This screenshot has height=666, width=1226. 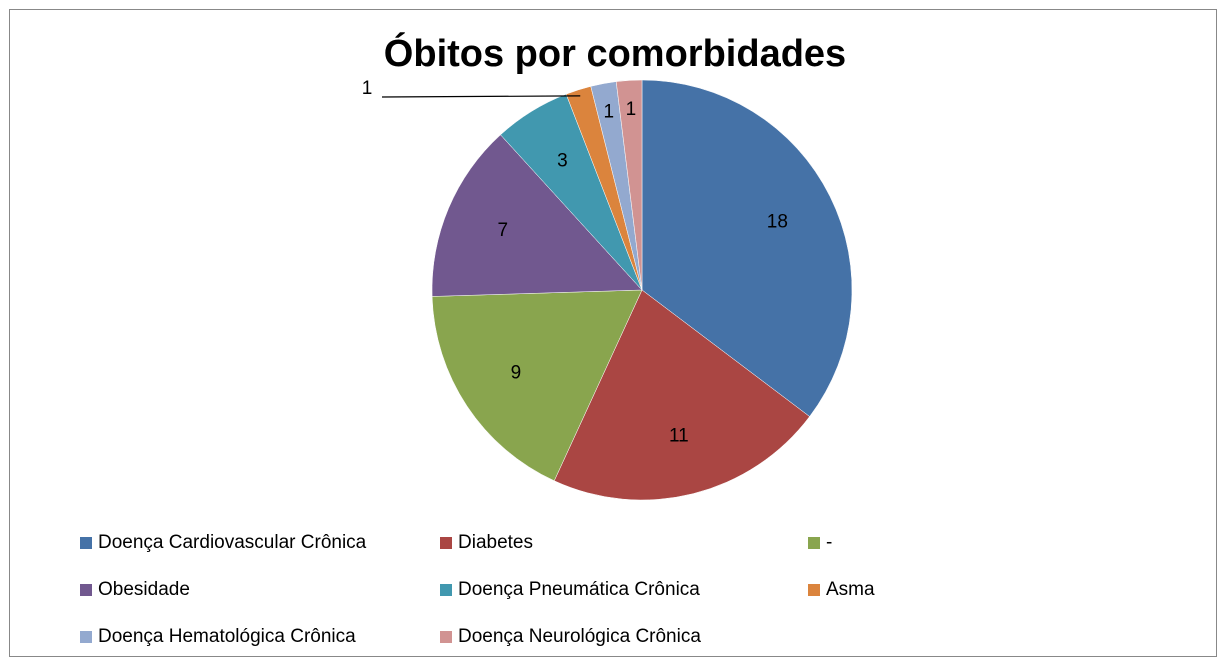 What do you see at coordinates (481, 96) in the screenshot?
I see `leader-line` at bounding box center [481, 96].